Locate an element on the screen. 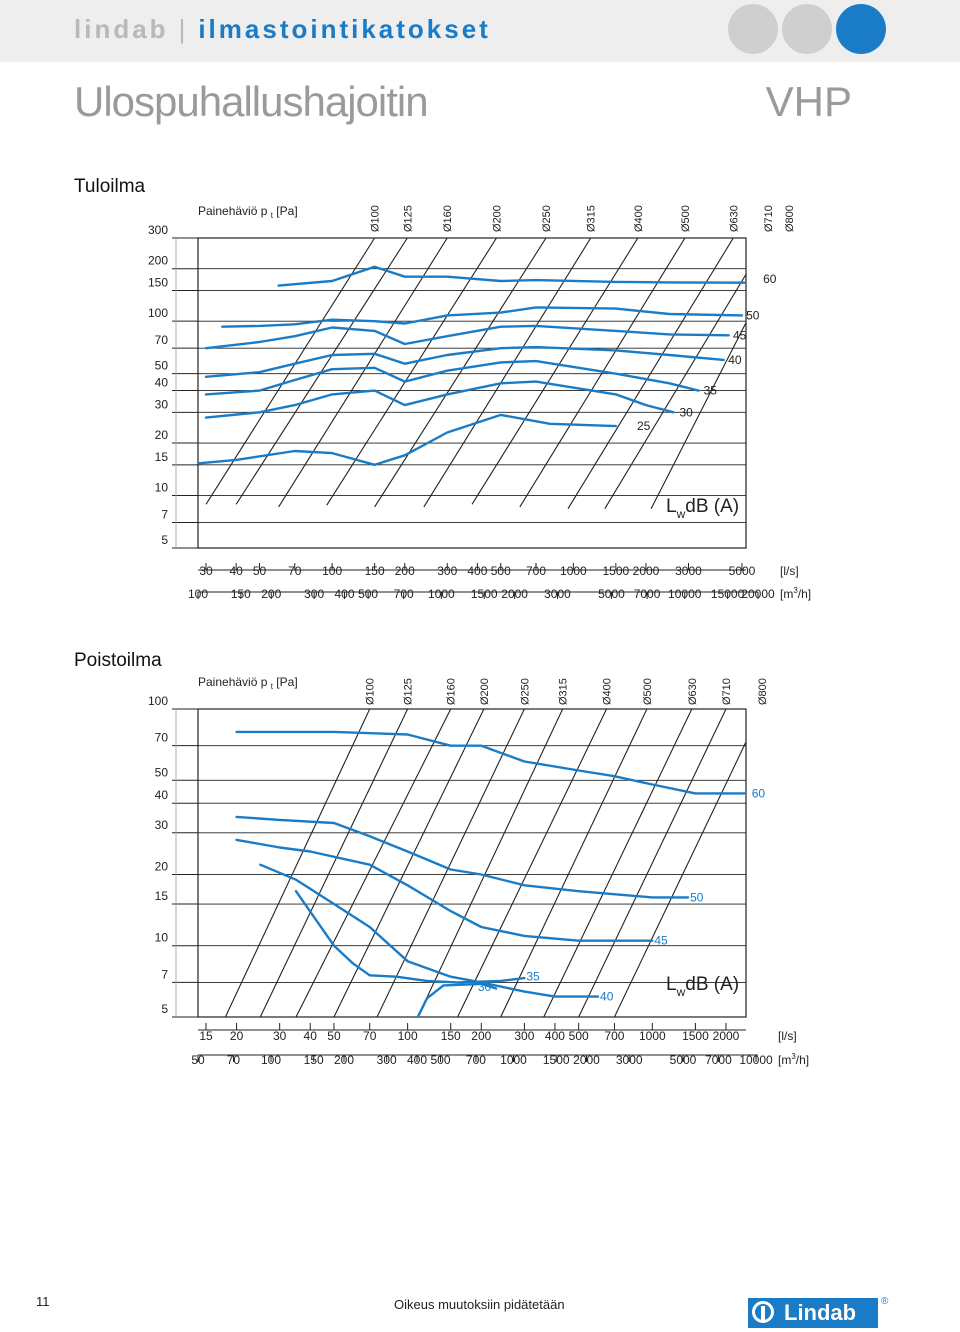 The width and height of the screenshot is (960, 1332). y-tick-label: 5 is located at coordinates (164, 1009).